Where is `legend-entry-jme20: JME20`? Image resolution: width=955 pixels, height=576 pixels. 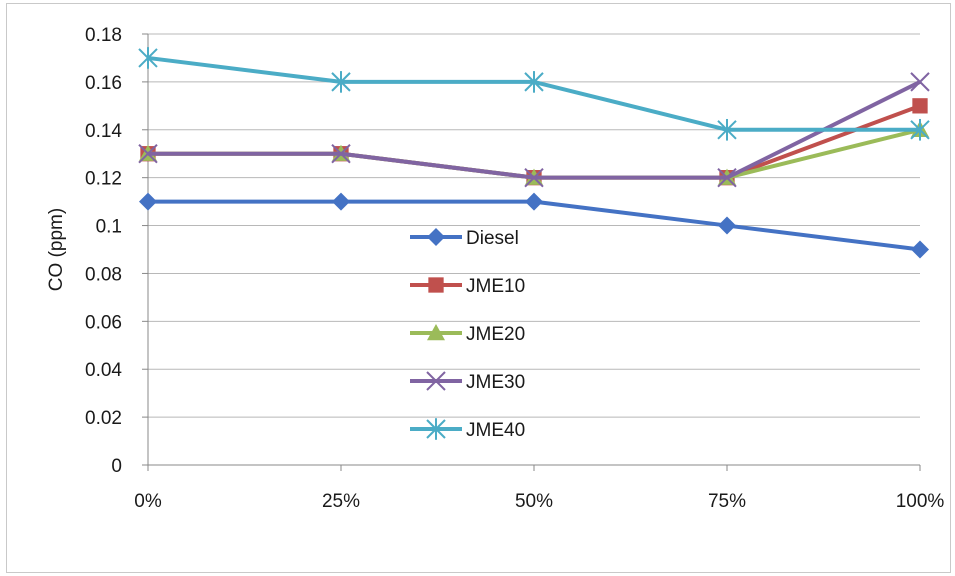 legend-entry-jme20: JME20 is located at coordinates (467, 334).